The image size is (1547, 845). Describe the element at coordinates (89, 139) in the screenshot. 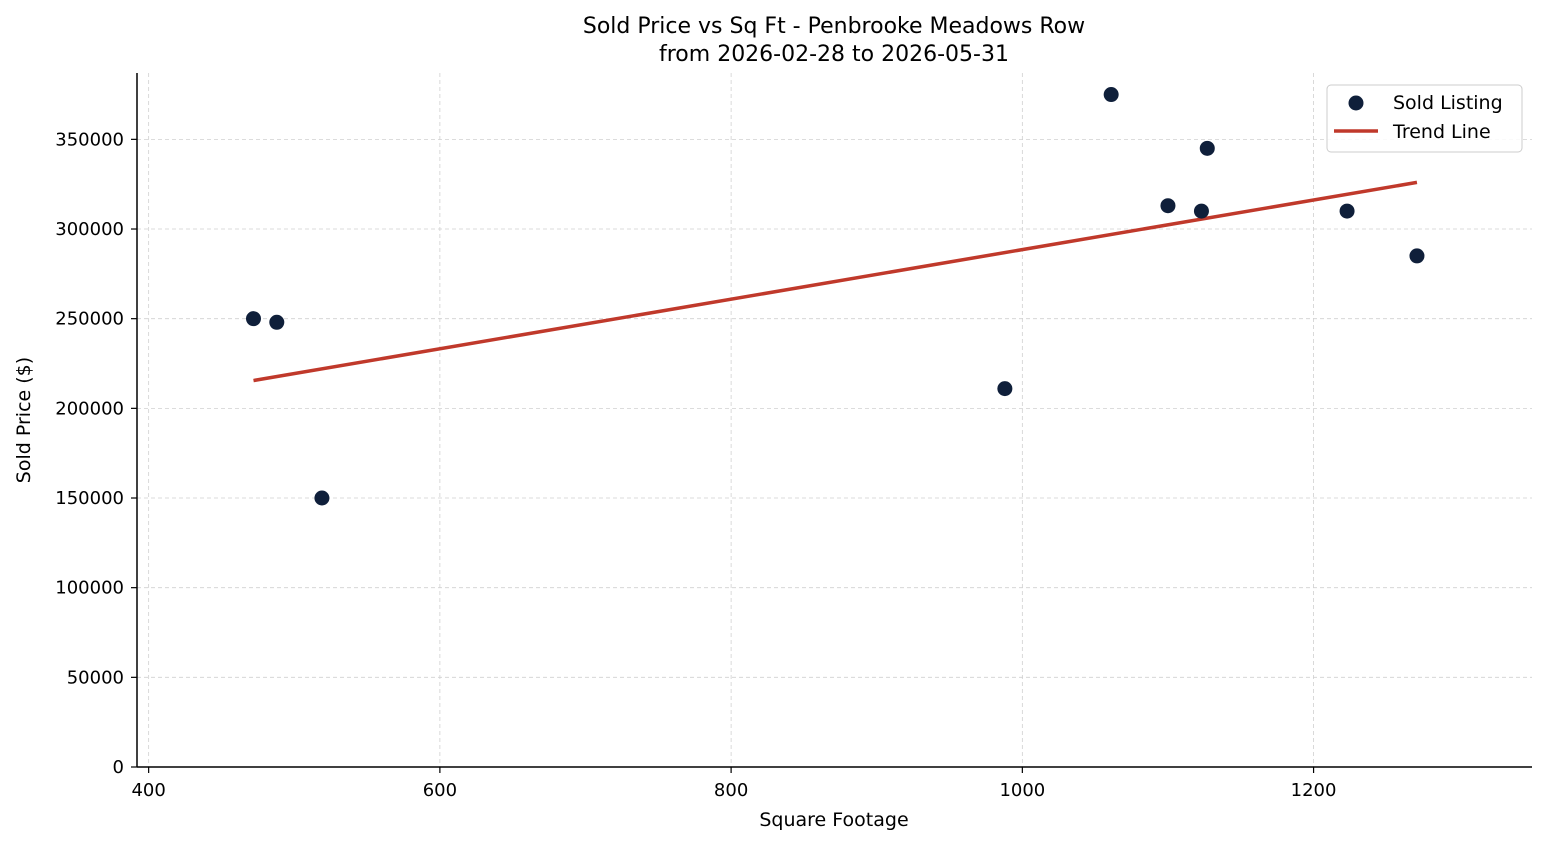

I see `y-tick-label: 350000` at that location.